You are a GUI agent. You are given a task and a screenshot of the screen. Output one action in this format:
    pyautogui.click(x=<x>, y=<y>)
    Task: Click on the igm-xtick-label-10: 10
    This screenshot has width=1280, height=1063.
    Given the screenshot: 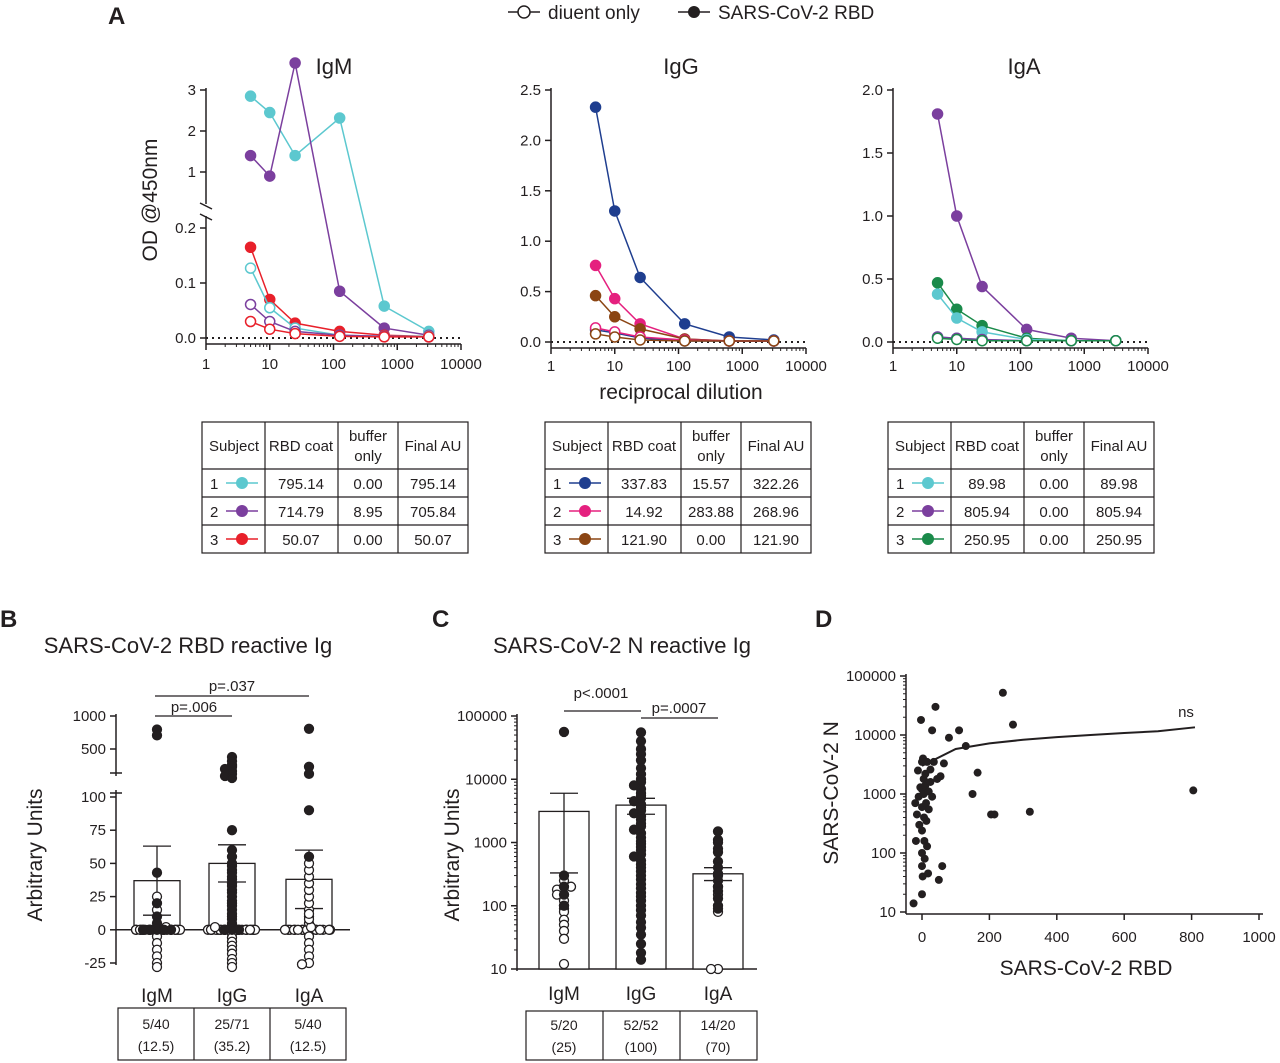 What is the action you would take?
    pyautogui.click(x=269, y=364)
    